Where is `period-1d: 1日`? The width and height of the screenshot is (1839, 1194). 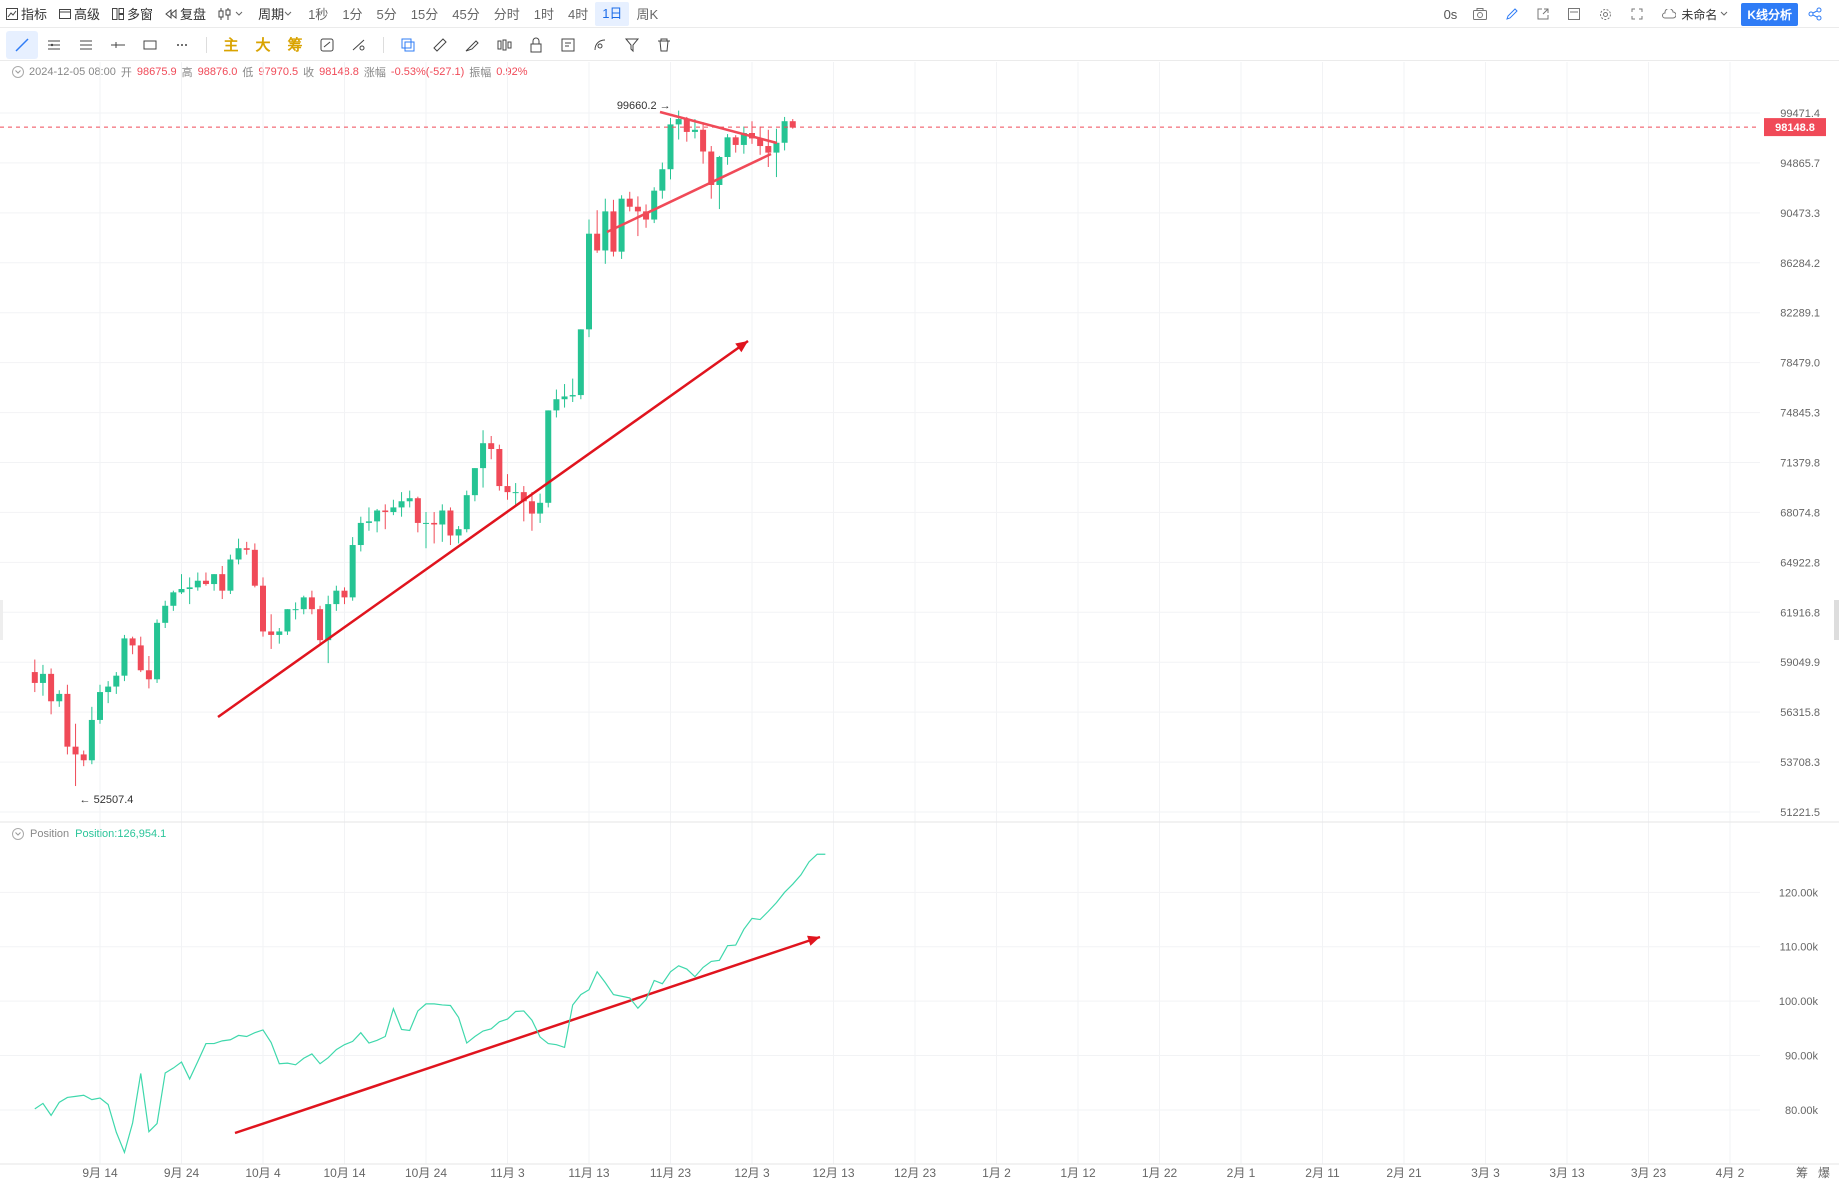
period-1d: 1日 is located at coordinates (612, 13).